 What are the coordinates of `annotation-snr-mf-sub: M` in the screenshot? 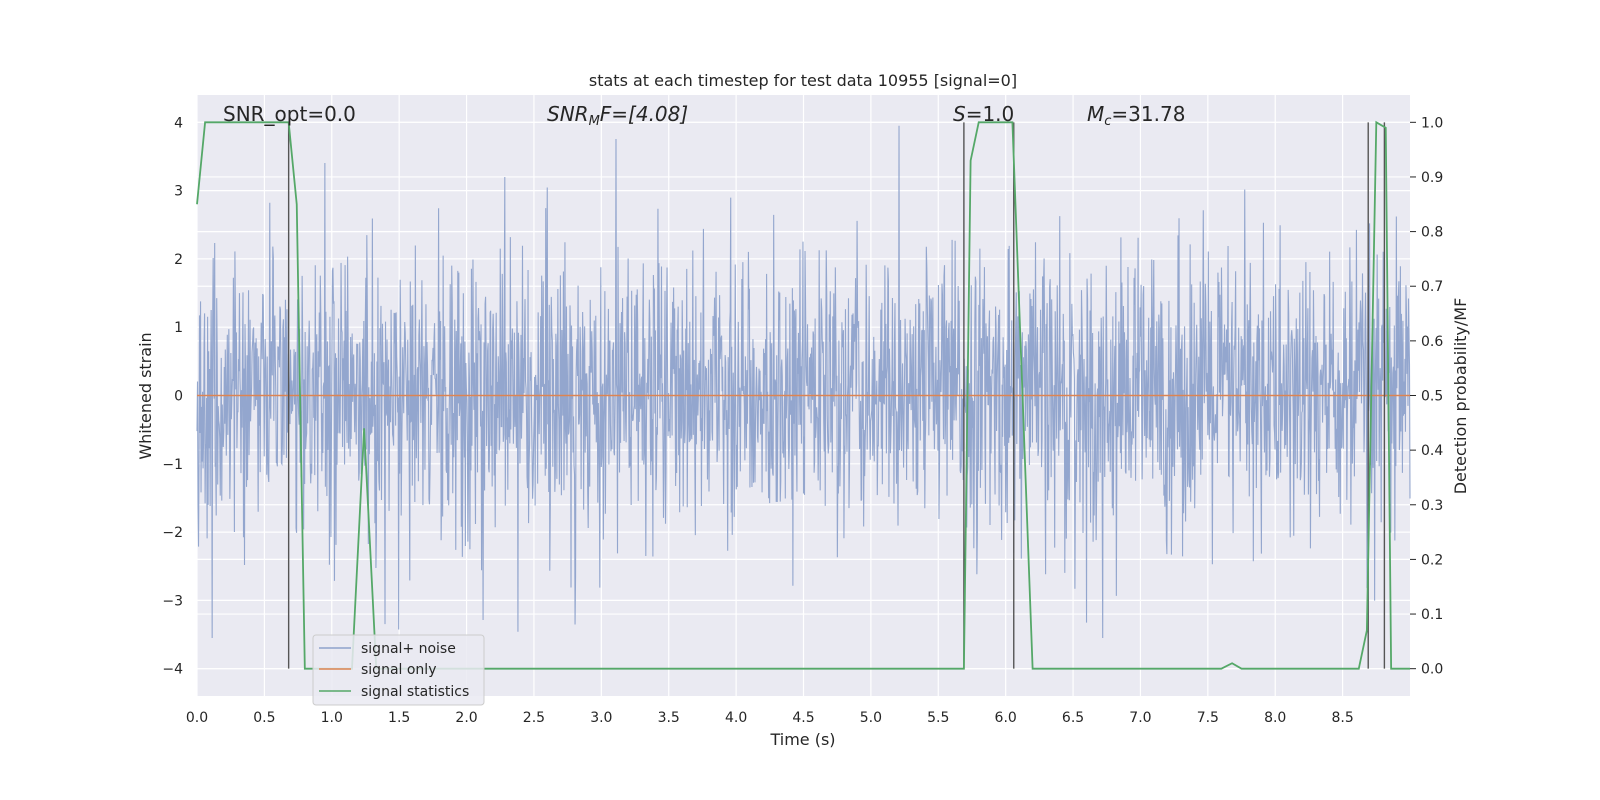 It's located at (594, 121).